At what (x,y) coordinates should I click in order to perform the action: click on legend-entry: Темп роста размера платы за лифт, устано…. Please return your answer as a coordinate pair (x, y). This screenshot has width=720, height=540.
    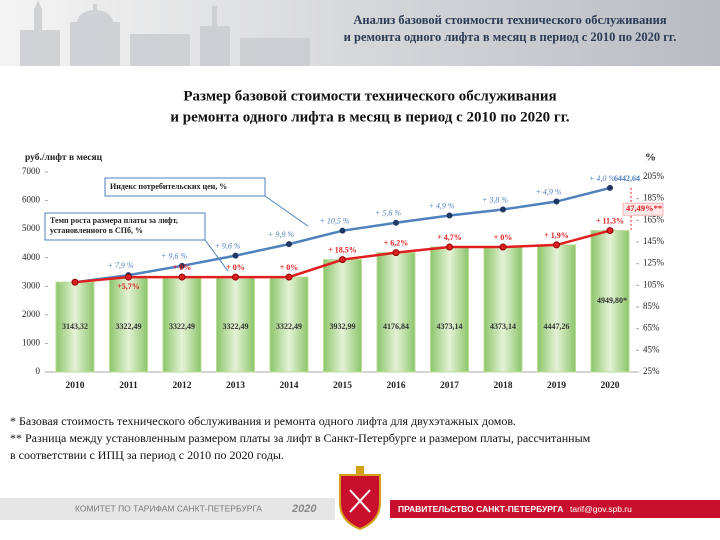
    Looking at the image, I should click on (114, 225).